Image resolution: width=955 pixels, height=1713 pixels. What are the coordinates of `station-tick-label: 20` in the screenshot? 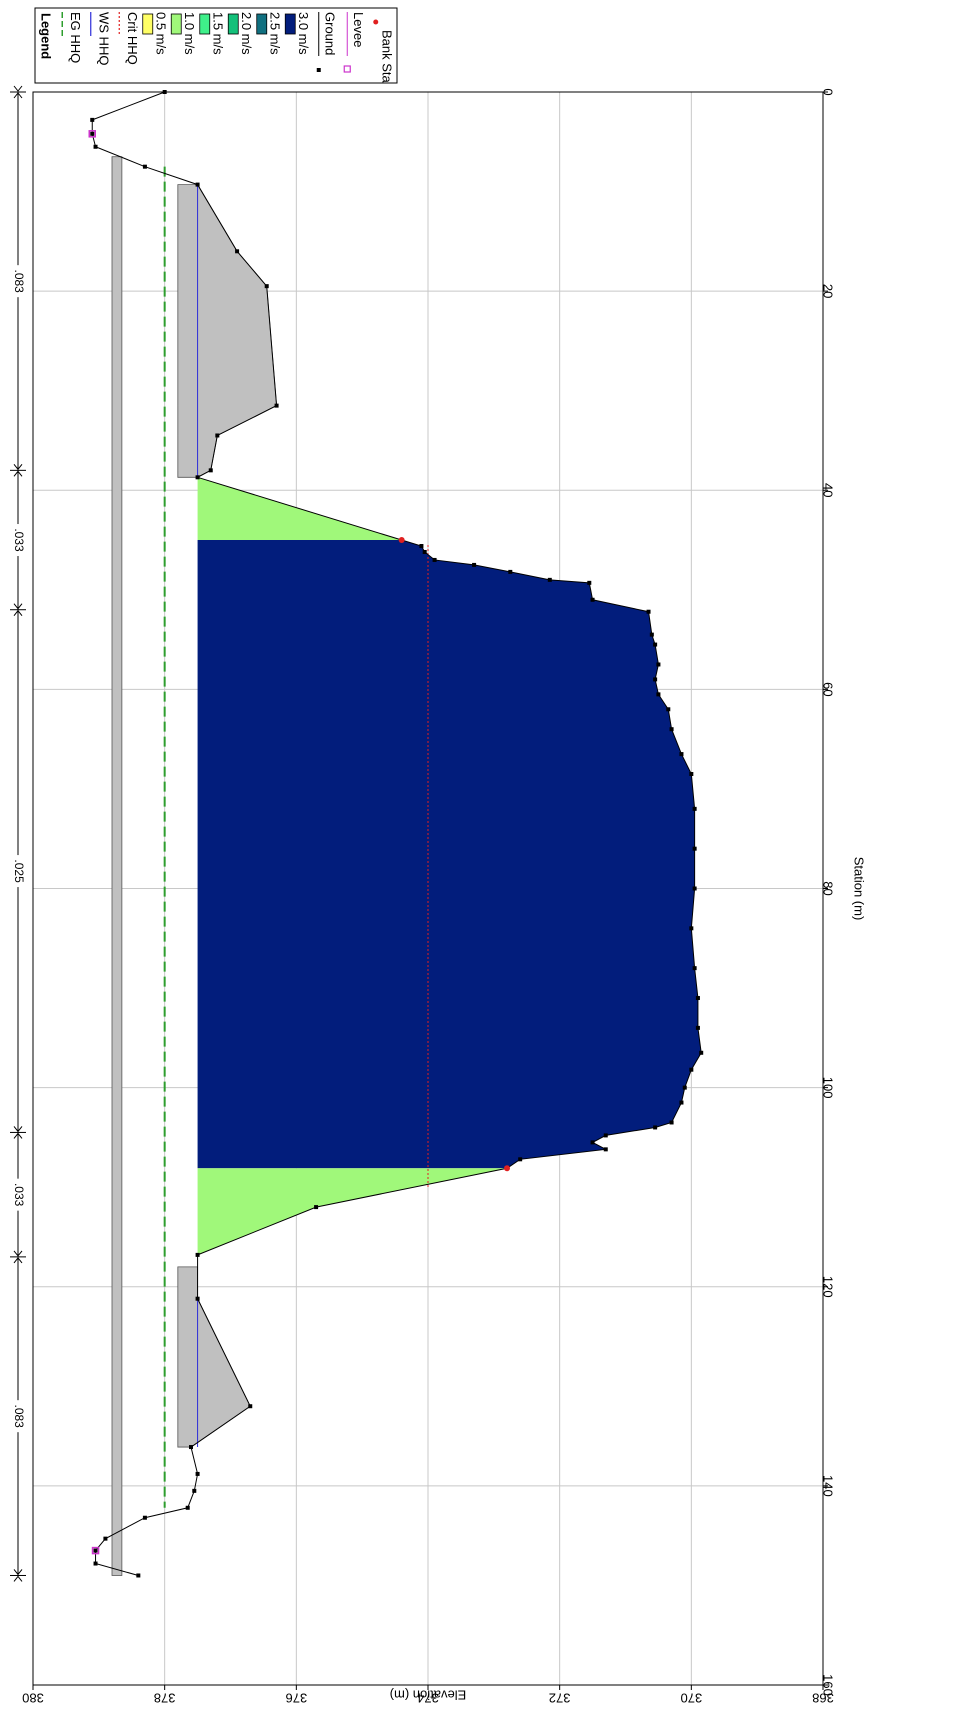 It's located at (827, 291).